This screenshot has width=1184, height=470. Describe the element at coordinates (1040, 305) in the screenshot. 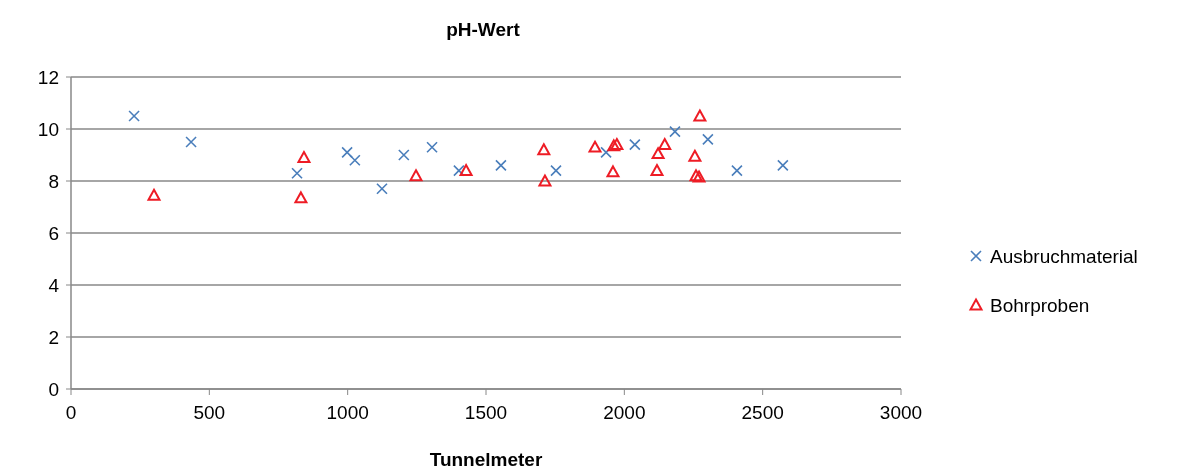

I see `legend-label: Bohrproben` at that location.